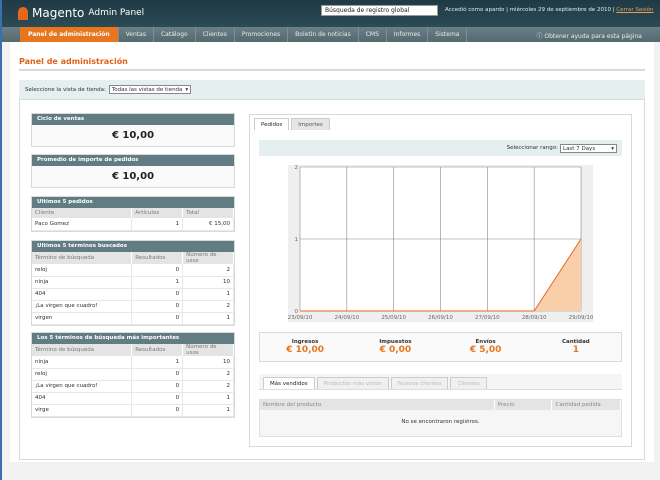 This screenshot has height=480, width=660. Describe the element at coordinates (73, 61) in the screenshot. I see `page-title: Panel de administración` at that location.